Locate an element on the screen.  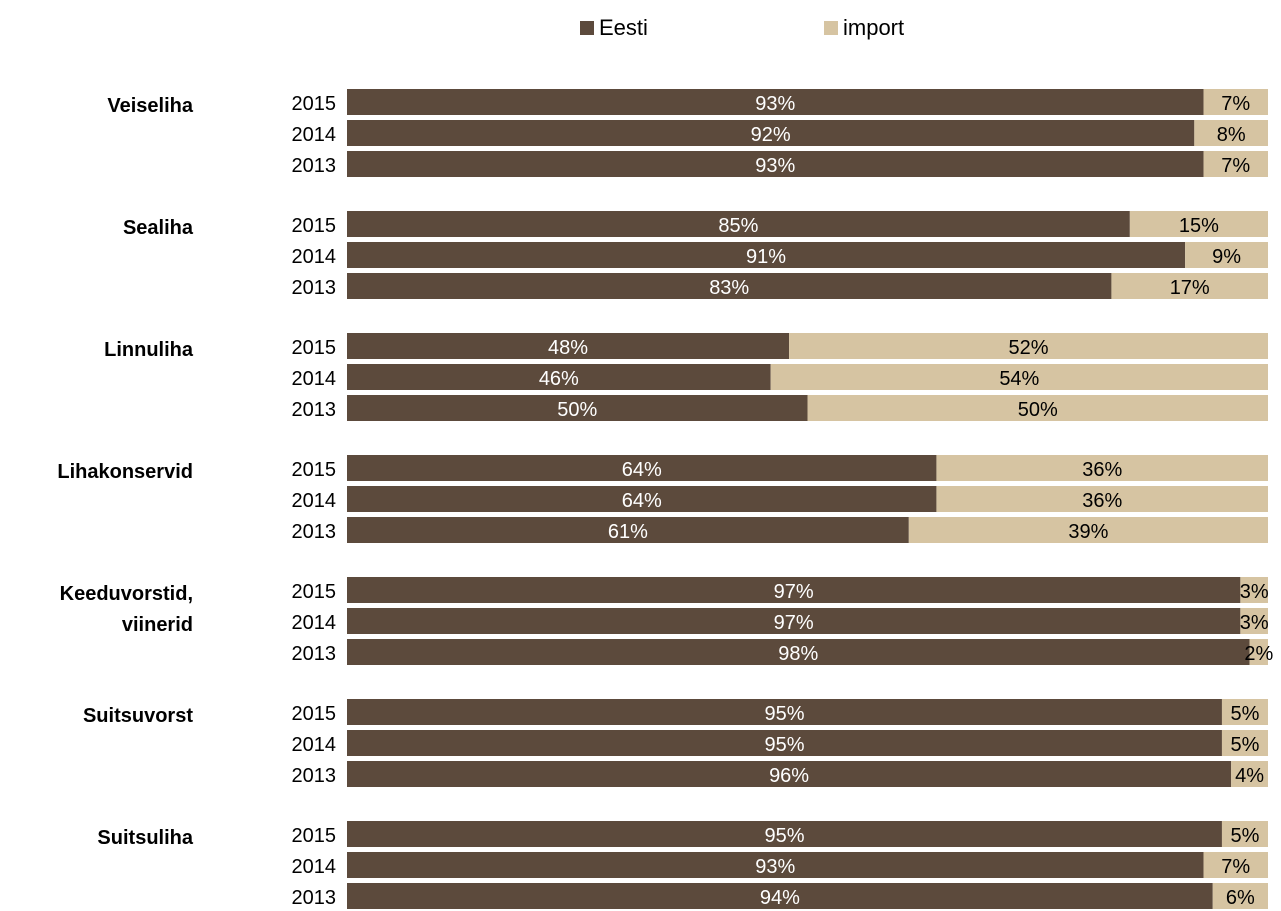
legend-swatch-import is located at coordinates (831, 28).